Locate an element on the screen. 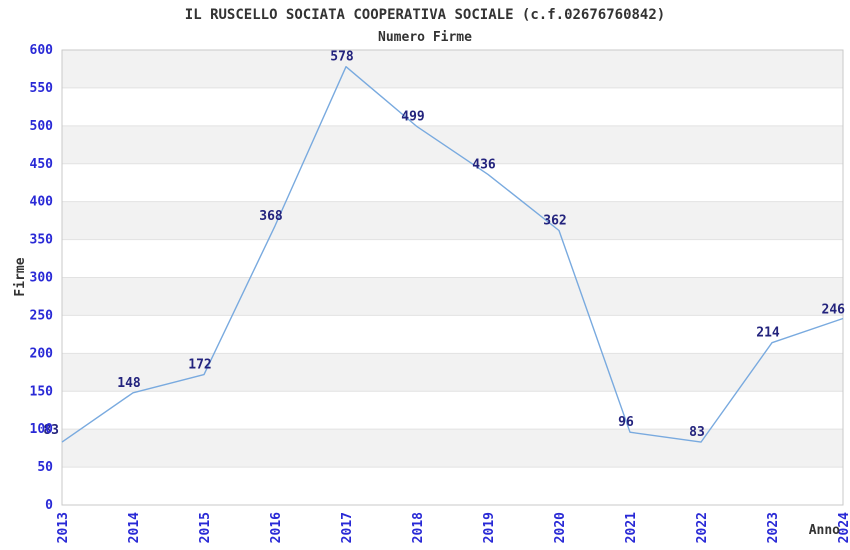 Image resolution: width=850 pixels, height=550 pixels. data-point-label: 96 is located at coordinates (626, 422).